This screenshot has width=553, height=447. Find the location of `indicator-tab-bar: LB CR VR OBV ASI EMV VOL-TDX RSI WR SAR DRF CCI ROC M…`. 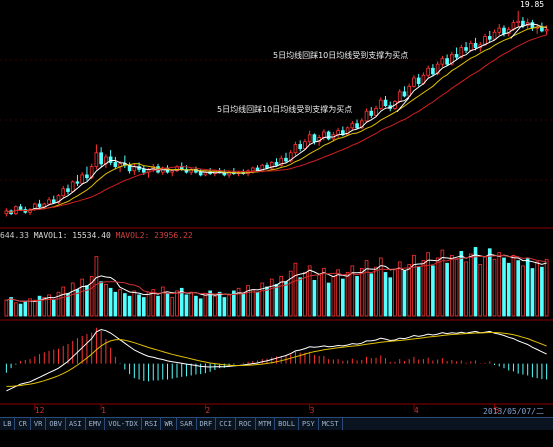

indicator-tab-bar: LB CR VR OBV ASI EMV VOL-TDX RSI WR SAR DRF CCI ROC M… is located at coordinates (276, 423).